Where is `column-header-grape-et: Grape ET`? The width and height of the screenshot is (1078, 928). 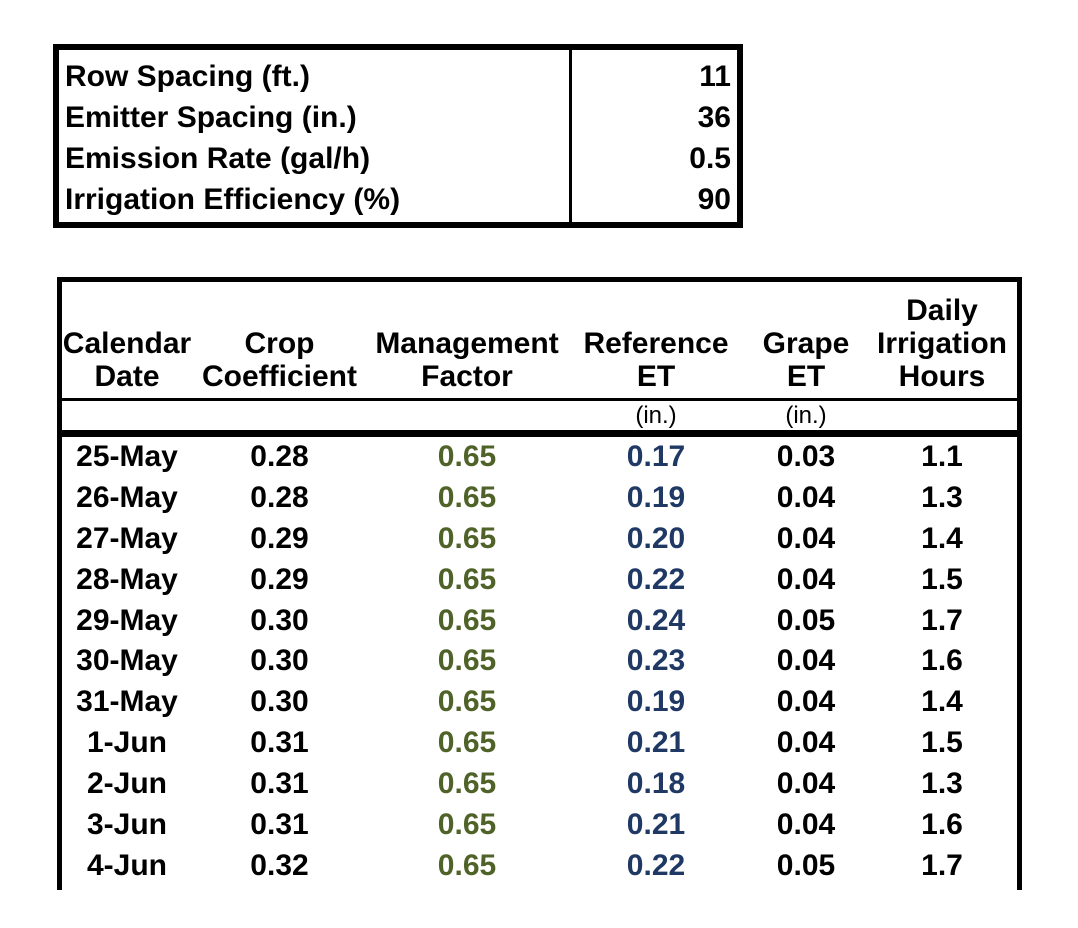
column-header-grape-et: Grape ET is located at coordinates (806, 360).